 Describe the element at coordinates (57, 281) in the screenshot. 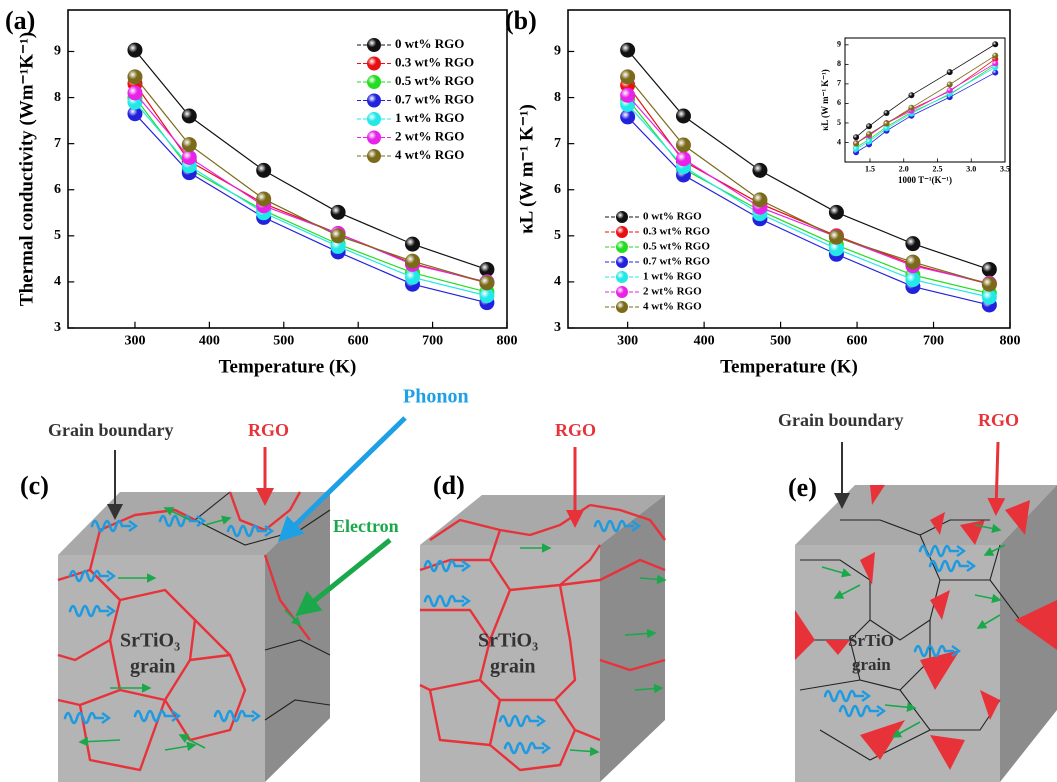

I see `y-tick-label: 4` at that location.